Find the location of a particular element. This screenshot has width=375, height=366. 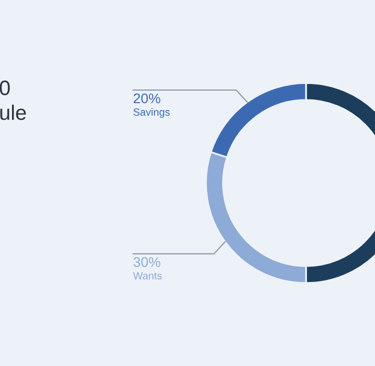

data-label: 30% is located at coordinates (147, 262).